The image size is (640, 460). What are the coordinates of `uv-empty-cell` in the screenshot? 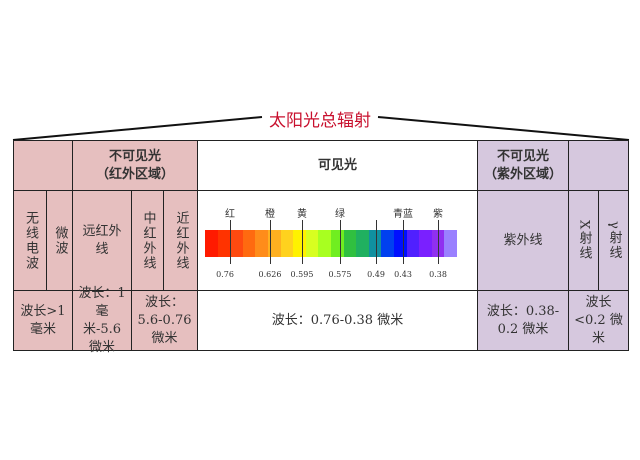 It's located at (598, 165).